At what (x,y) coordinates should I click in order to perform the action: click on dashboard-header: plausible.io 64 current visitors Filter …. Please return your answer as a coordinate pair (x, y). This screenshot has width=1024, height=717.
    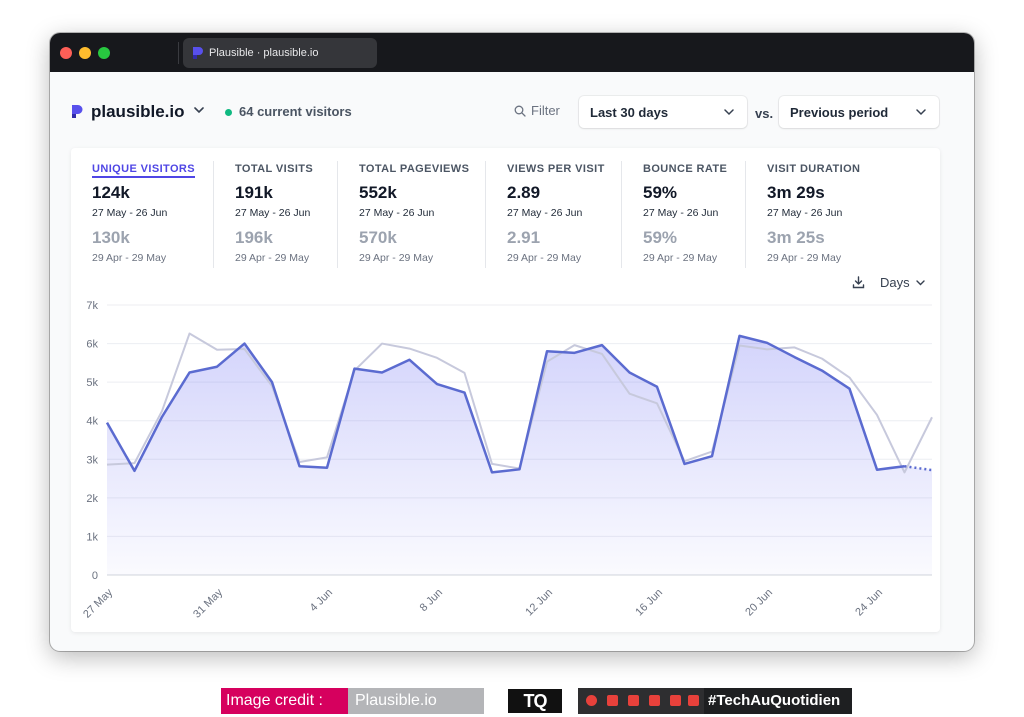
    Looking at the image, I should click on (512, 110).